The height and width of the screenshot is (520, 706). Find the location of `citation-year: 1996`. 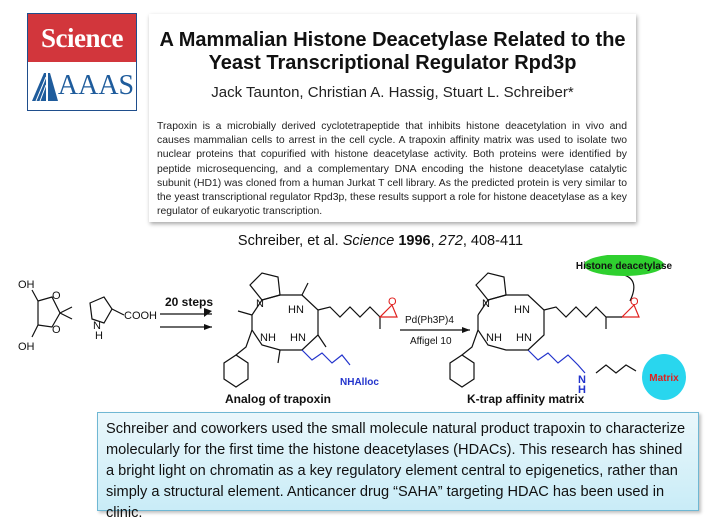

citation-year: 1996 is located at coordinates (414, 241).